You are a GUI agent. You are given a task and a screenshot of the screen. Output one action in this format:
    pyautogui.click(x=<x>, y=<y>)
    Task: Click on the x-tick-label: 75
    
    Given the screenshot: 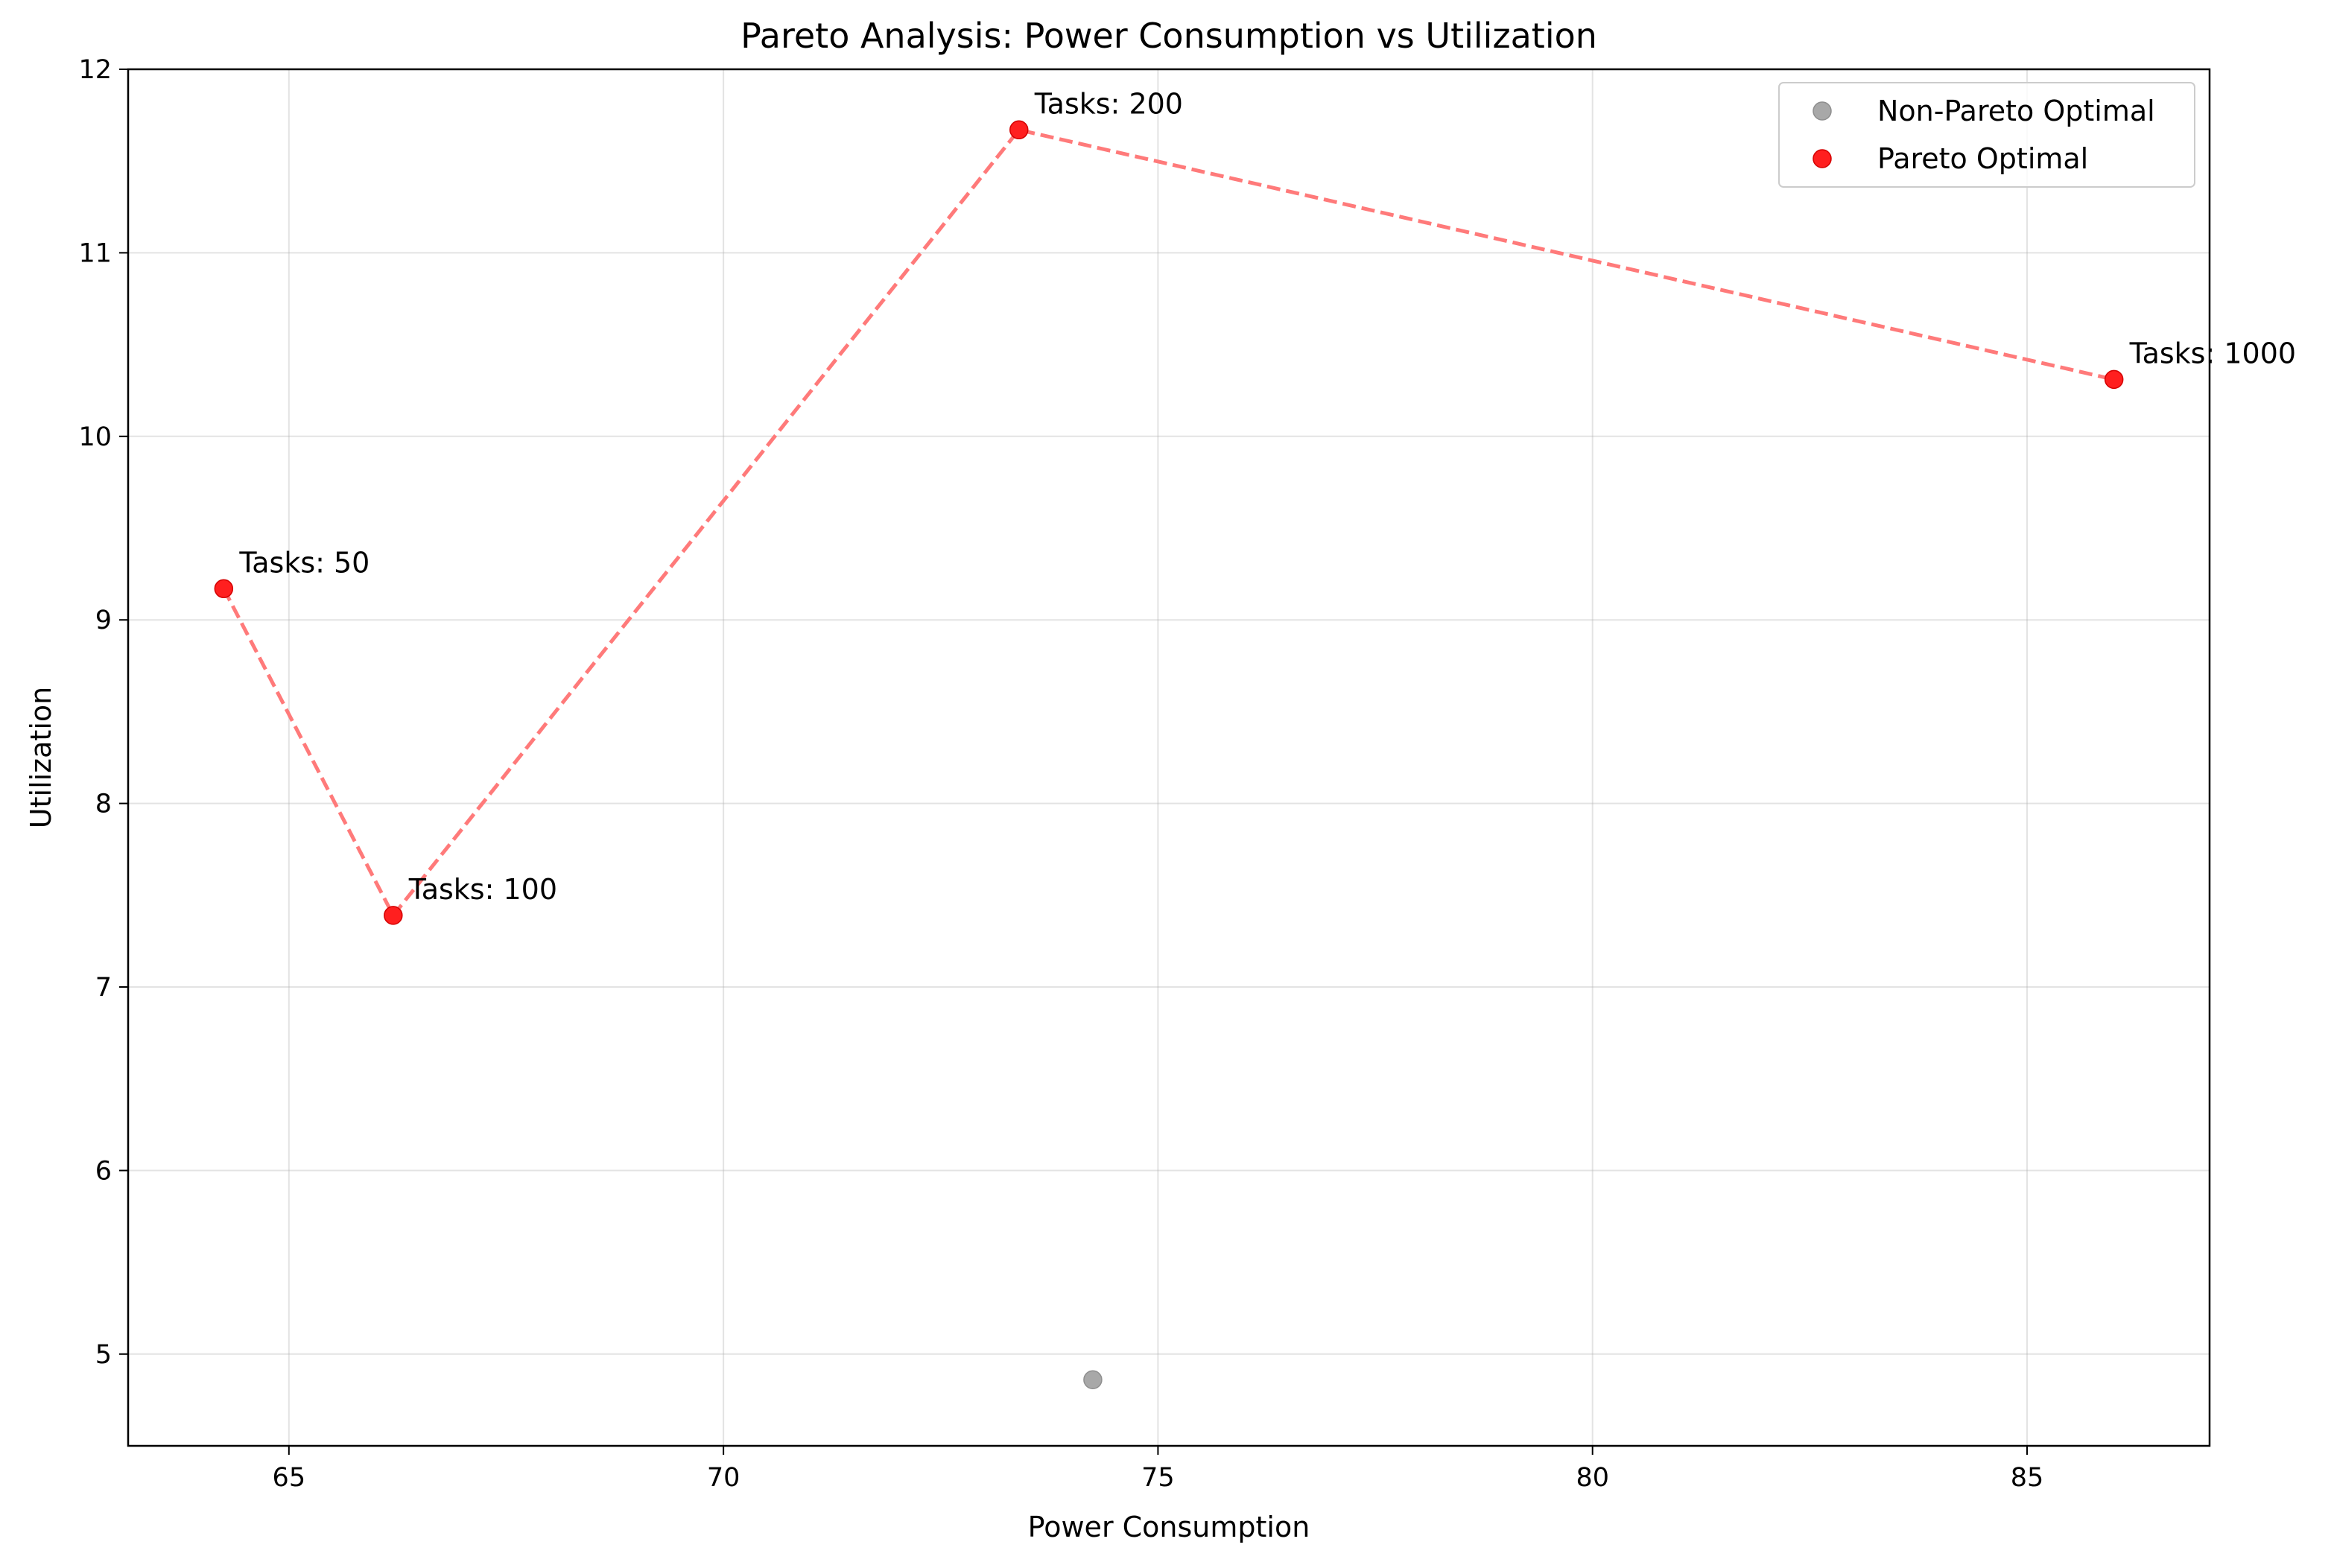 What is the action you would take?
    pyautogui.click(x=1158, y=1478)
    